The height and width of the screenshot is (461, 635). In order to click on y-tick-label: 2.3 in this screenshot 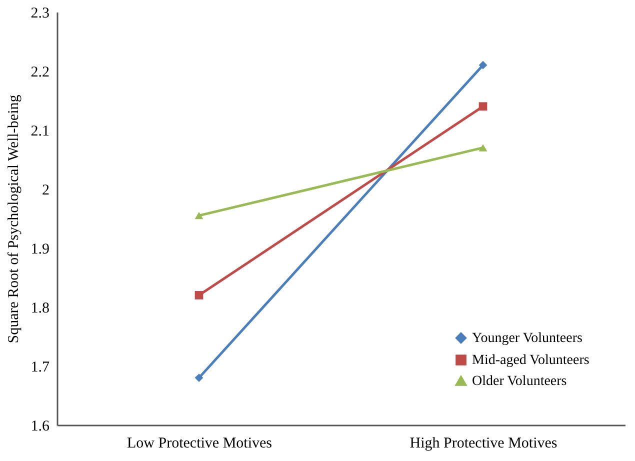, I will do `click(40, 14)`.